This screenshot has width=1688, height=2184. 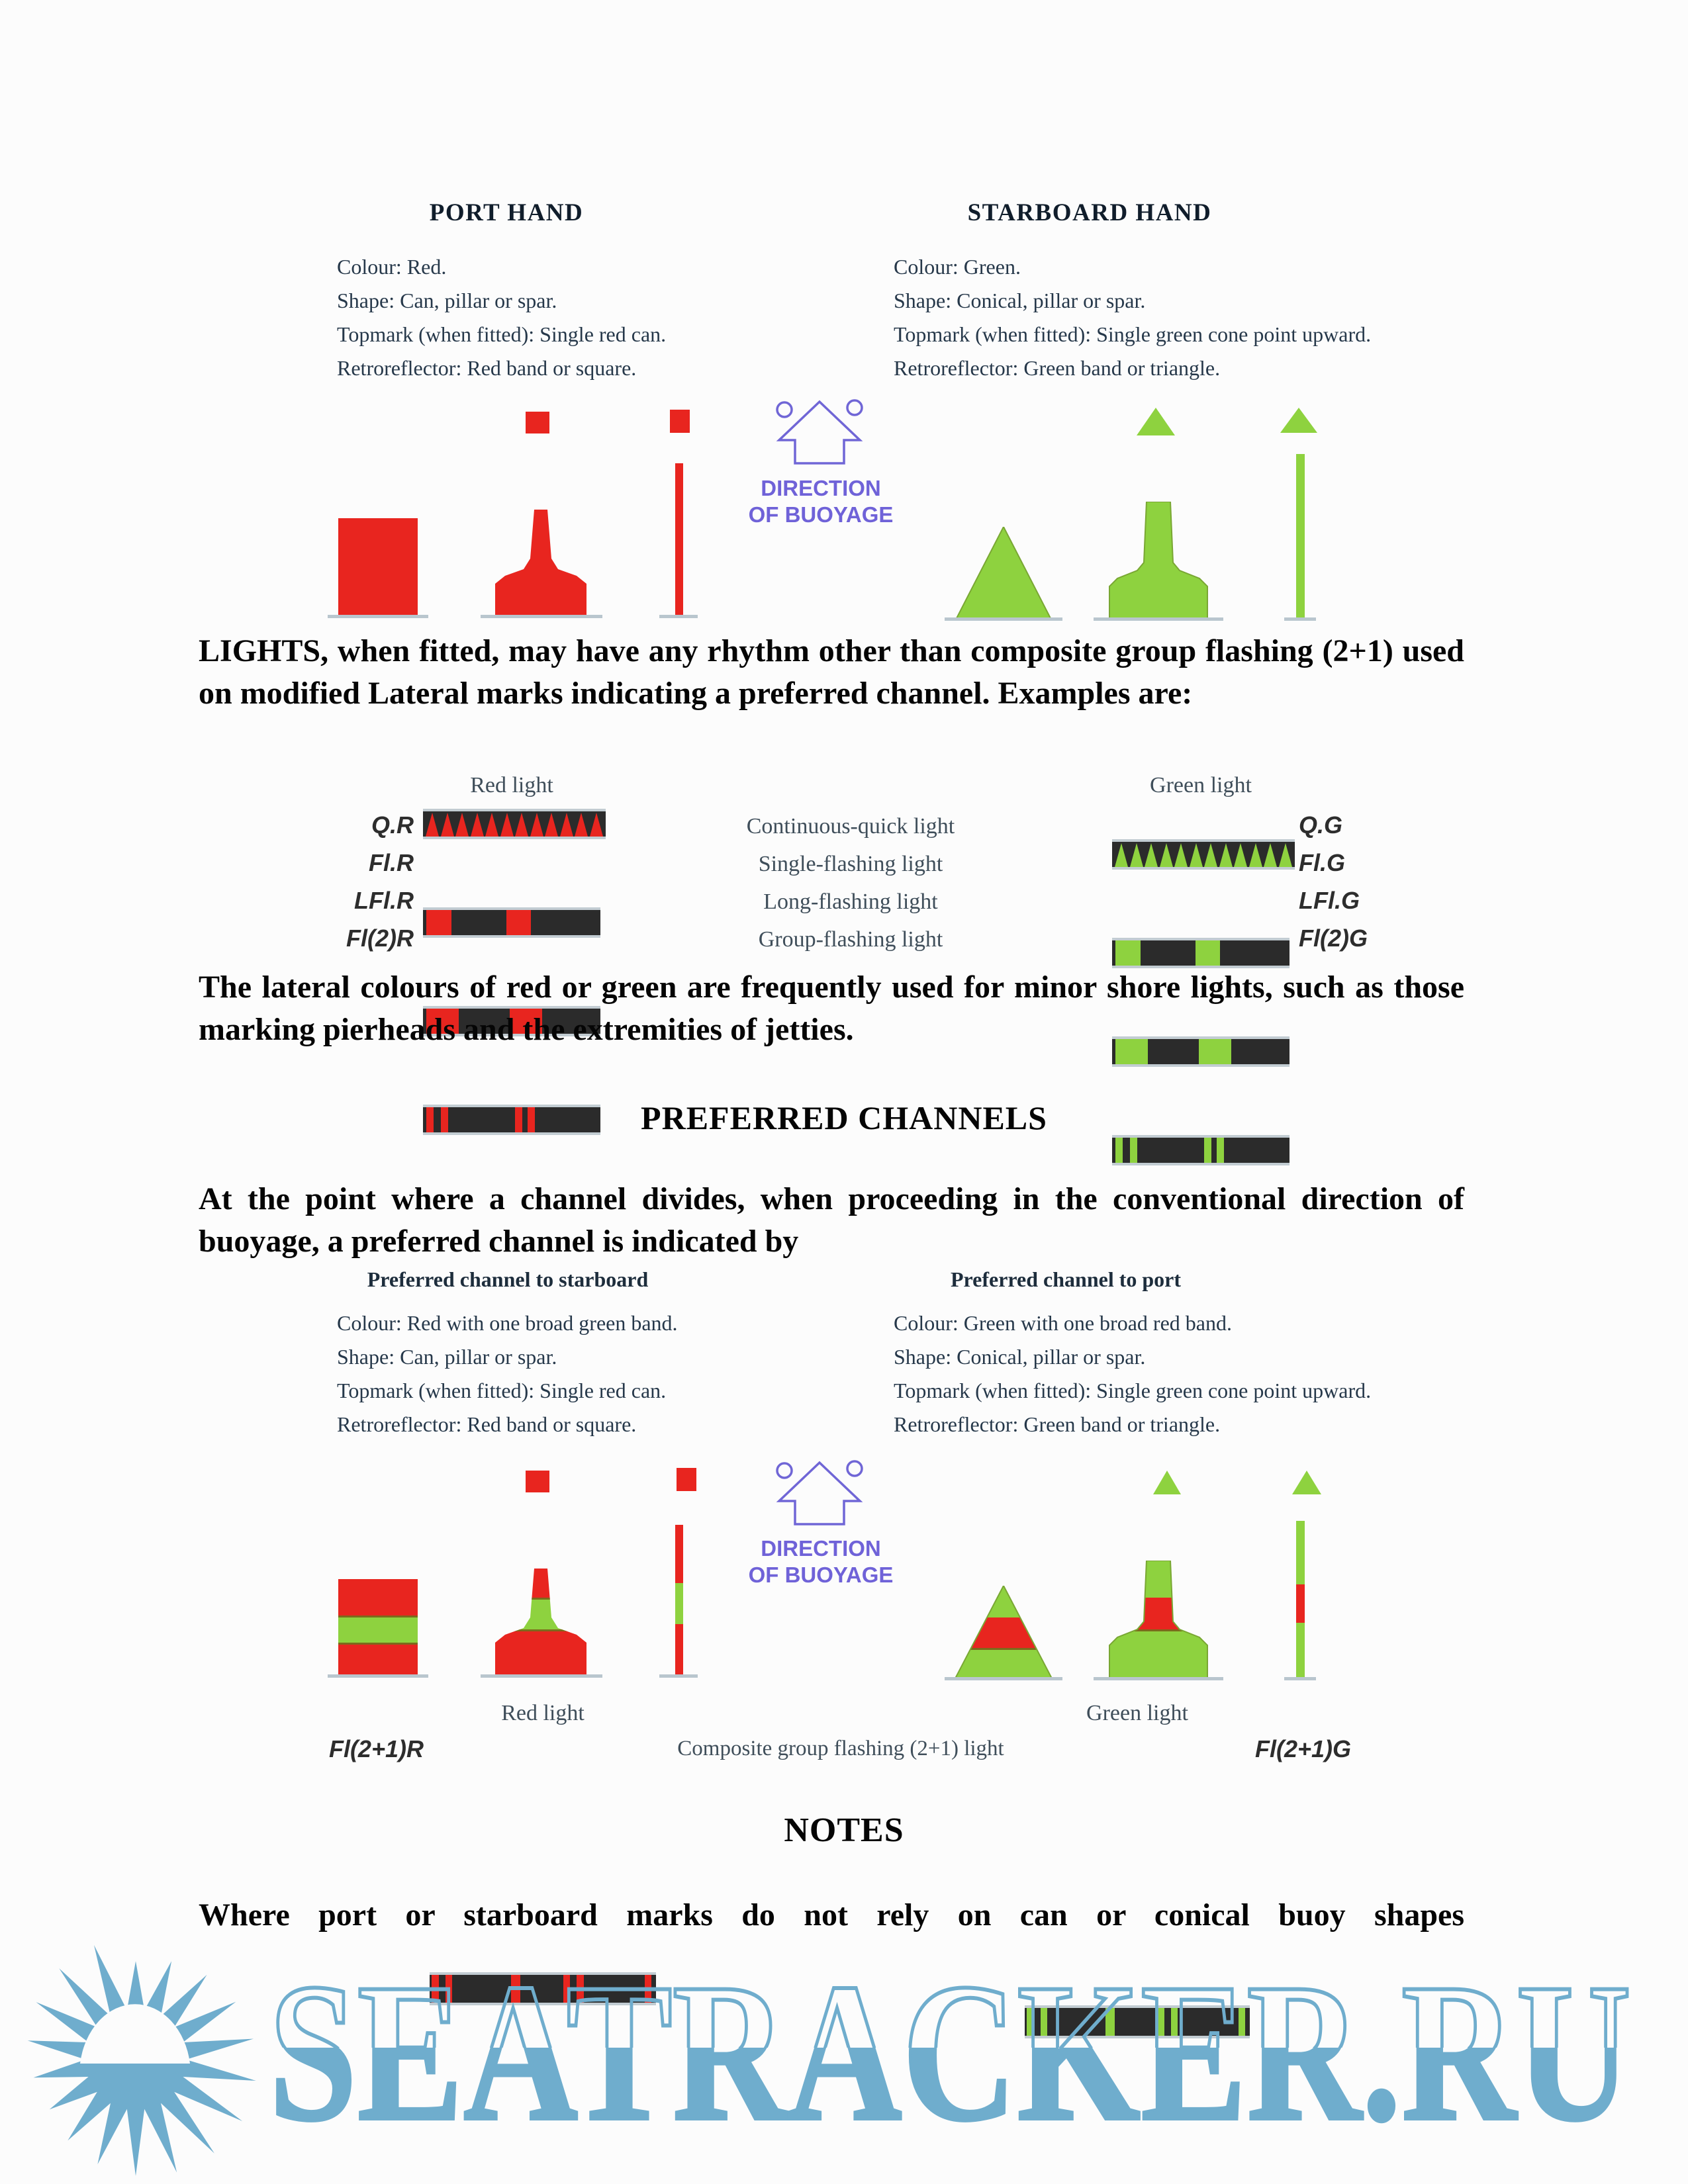 I want to click on light-label-fl2r: Fl(2)R, so click(x=380, y=938).